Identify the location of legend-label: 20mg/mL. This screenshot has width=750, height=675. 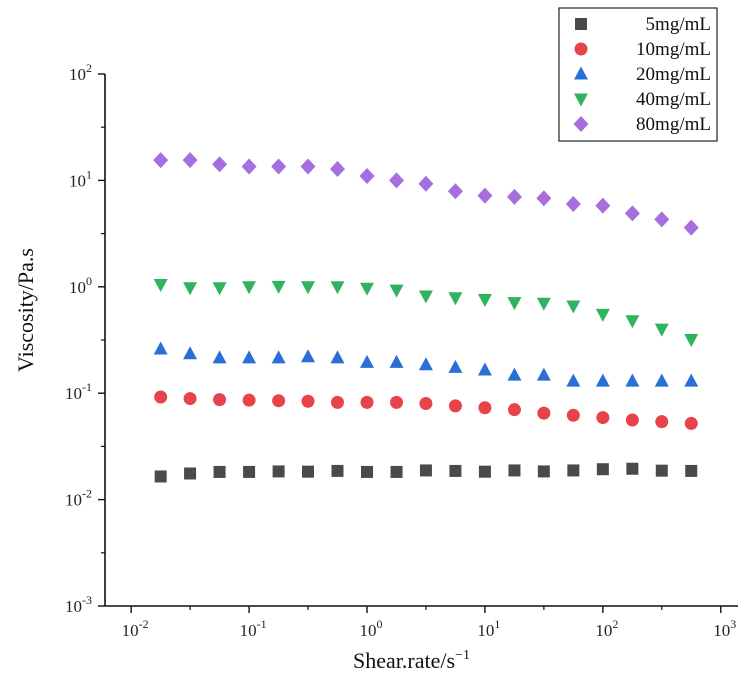
(673, 74).